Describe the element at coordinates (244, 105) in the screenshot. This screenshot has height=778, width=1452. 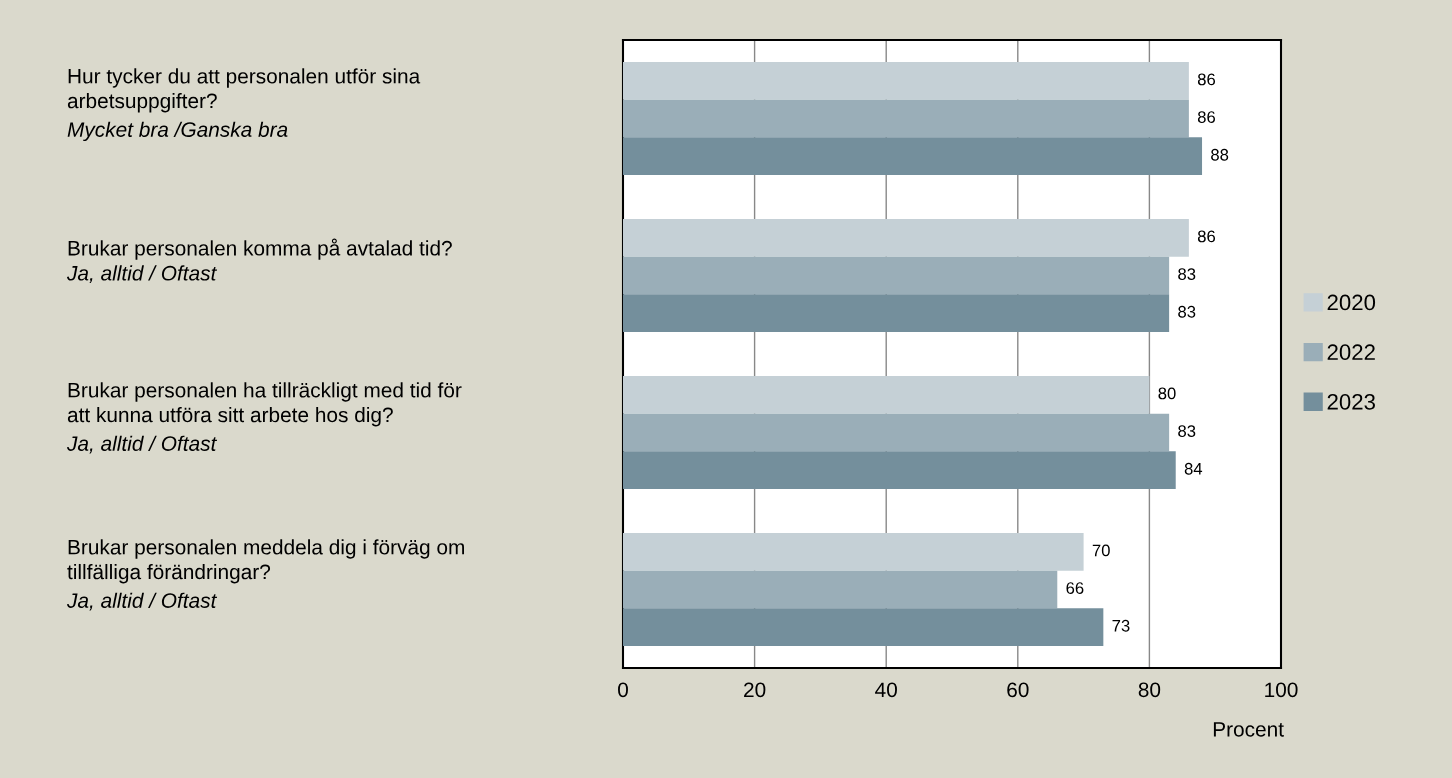
I see `y-tick-label: Hur tycker du att personalen utför sina arbetsuppgifter? Mycket bra /Ganska bra` at that location.